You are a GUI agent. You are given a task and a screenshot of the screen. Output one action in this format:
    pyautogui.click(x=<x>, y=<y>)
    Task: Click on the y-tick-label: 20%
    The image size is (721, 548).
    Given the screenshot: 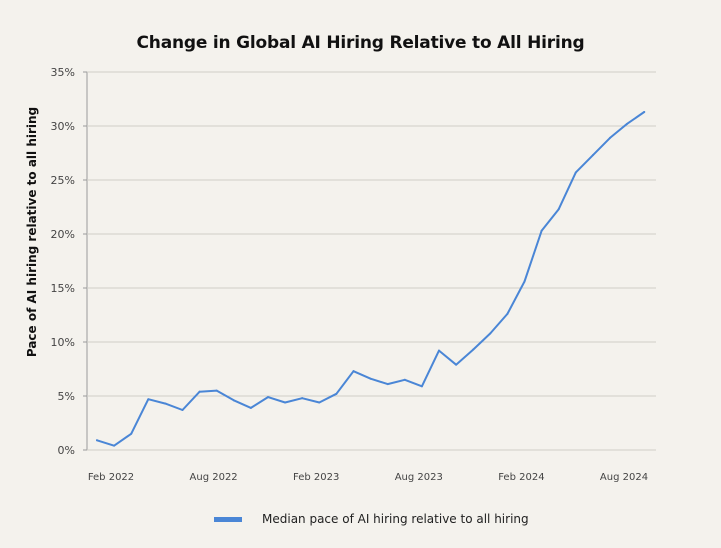 What is the action you would take?
    pyautogui.click(x=63, y=234)
    